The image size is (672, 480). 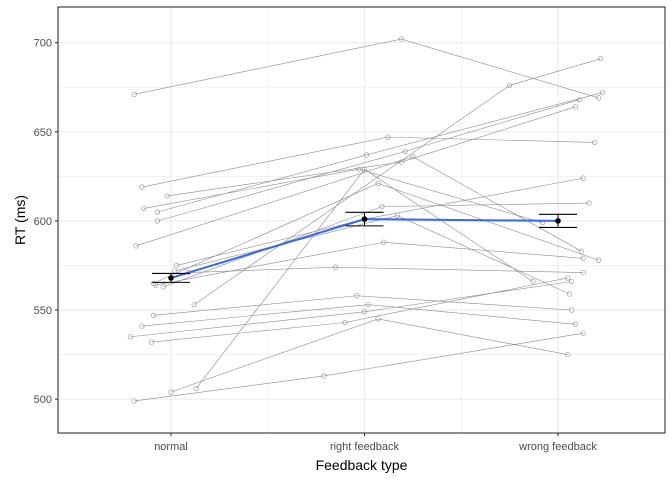 I want to click on x-tick-label: wrong feedback, so click(x=557, y=447).